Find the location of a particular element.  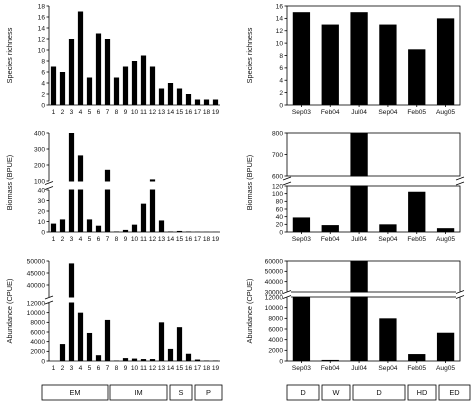

group-label: EM is located at coordinates (74, 392).